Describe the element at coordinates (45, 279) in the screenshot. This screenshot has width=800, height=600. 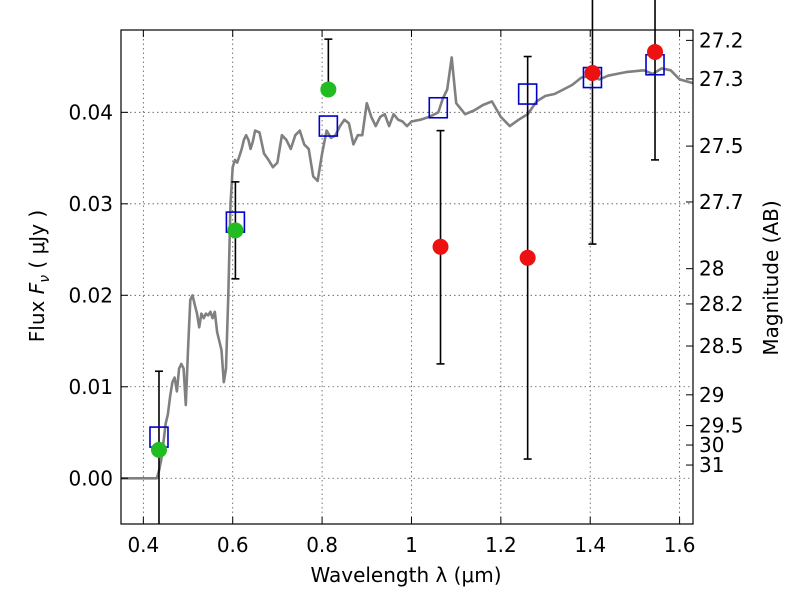
I see `y-axis-title-subscript: ν` at that location.